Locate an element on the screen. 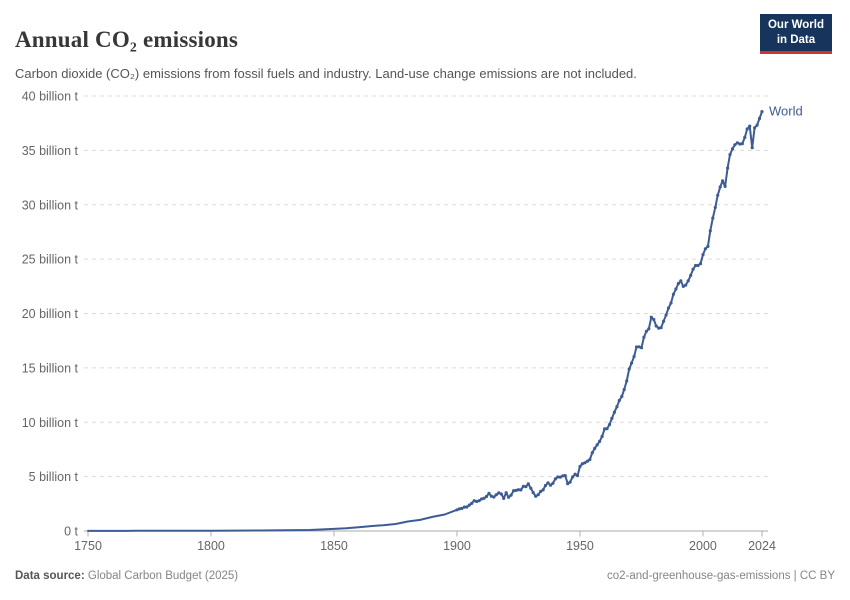  x-axis-tick-label: 2000 is located at coordinates (703, 546).